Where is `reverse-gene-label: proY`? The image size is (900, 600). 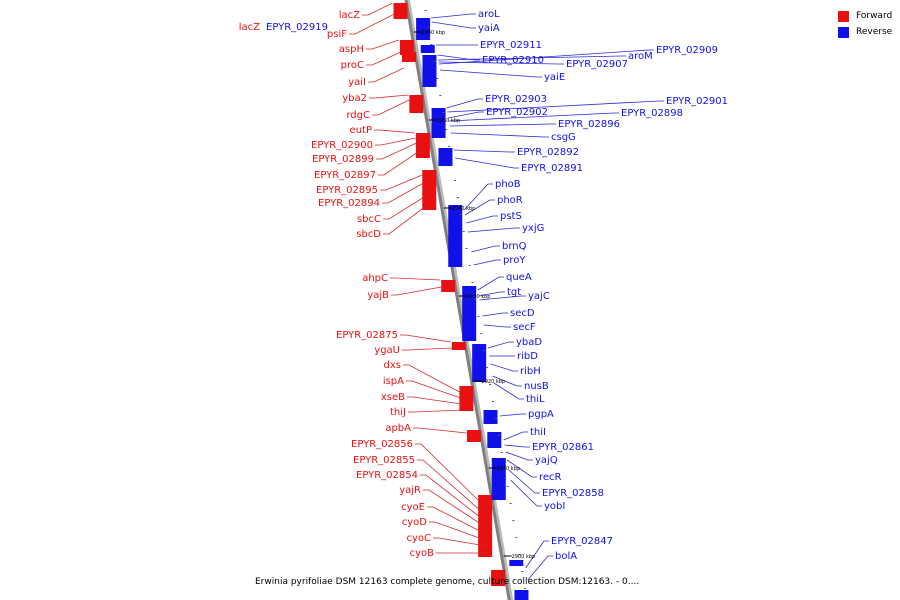 reverse-gene-label: proY is located at coordinates (514, 260).